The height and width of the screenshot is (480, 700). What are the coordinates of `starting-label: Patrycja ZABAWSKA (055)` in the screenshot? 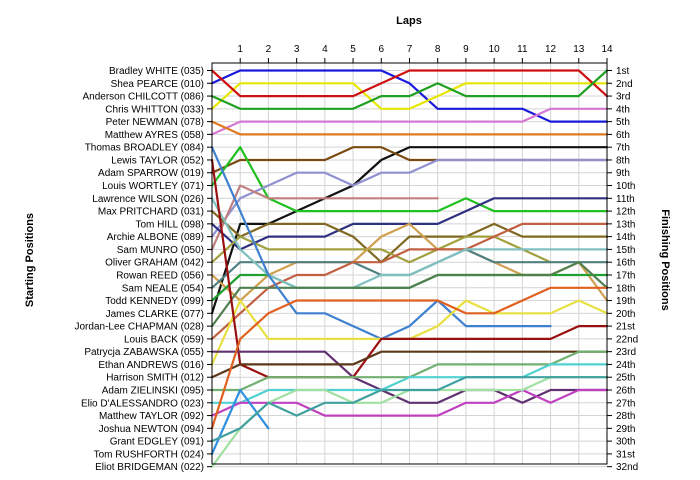 It's located at (144, 352).